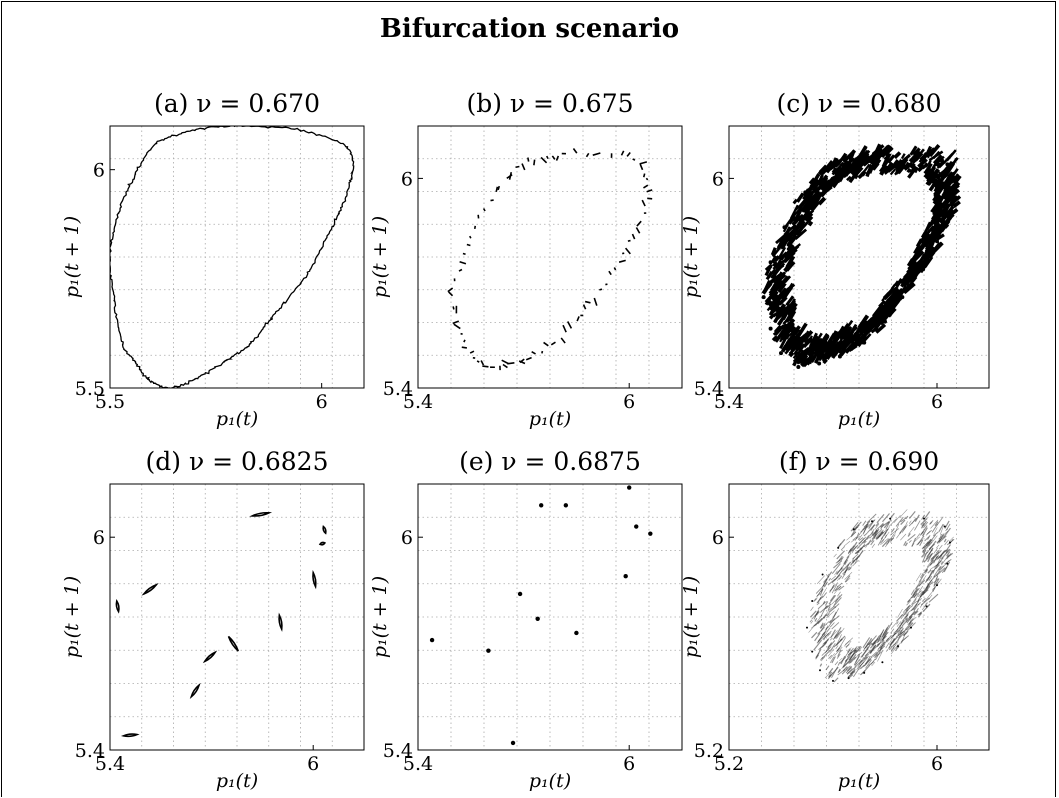  Describe the element at coordinates (861, 256) in the screenshot. I see `marks-group` at that location.